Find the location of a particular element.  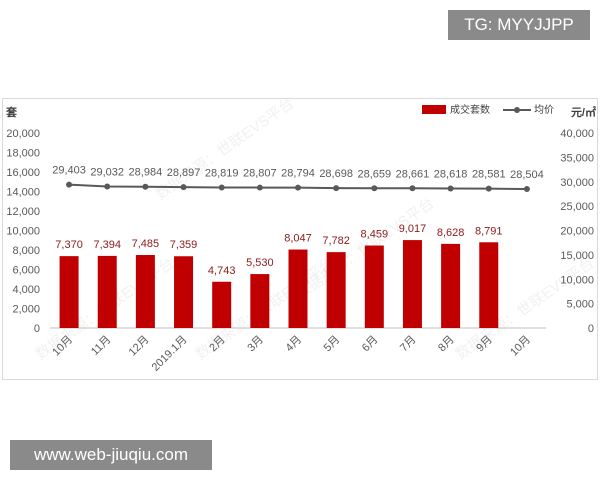

legend-bar-swatch is located at coordinates (434, 109).